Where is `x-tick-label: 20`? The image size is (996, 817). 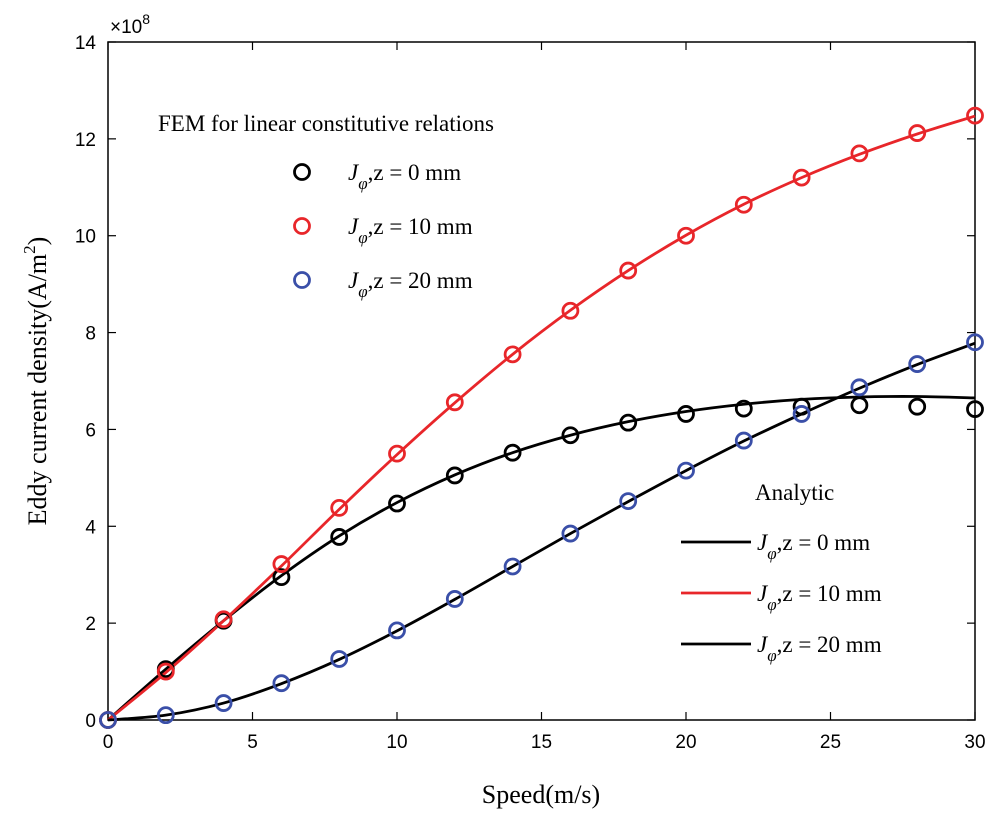
x-tick-label: 20 is located at coordinates (685, 742).